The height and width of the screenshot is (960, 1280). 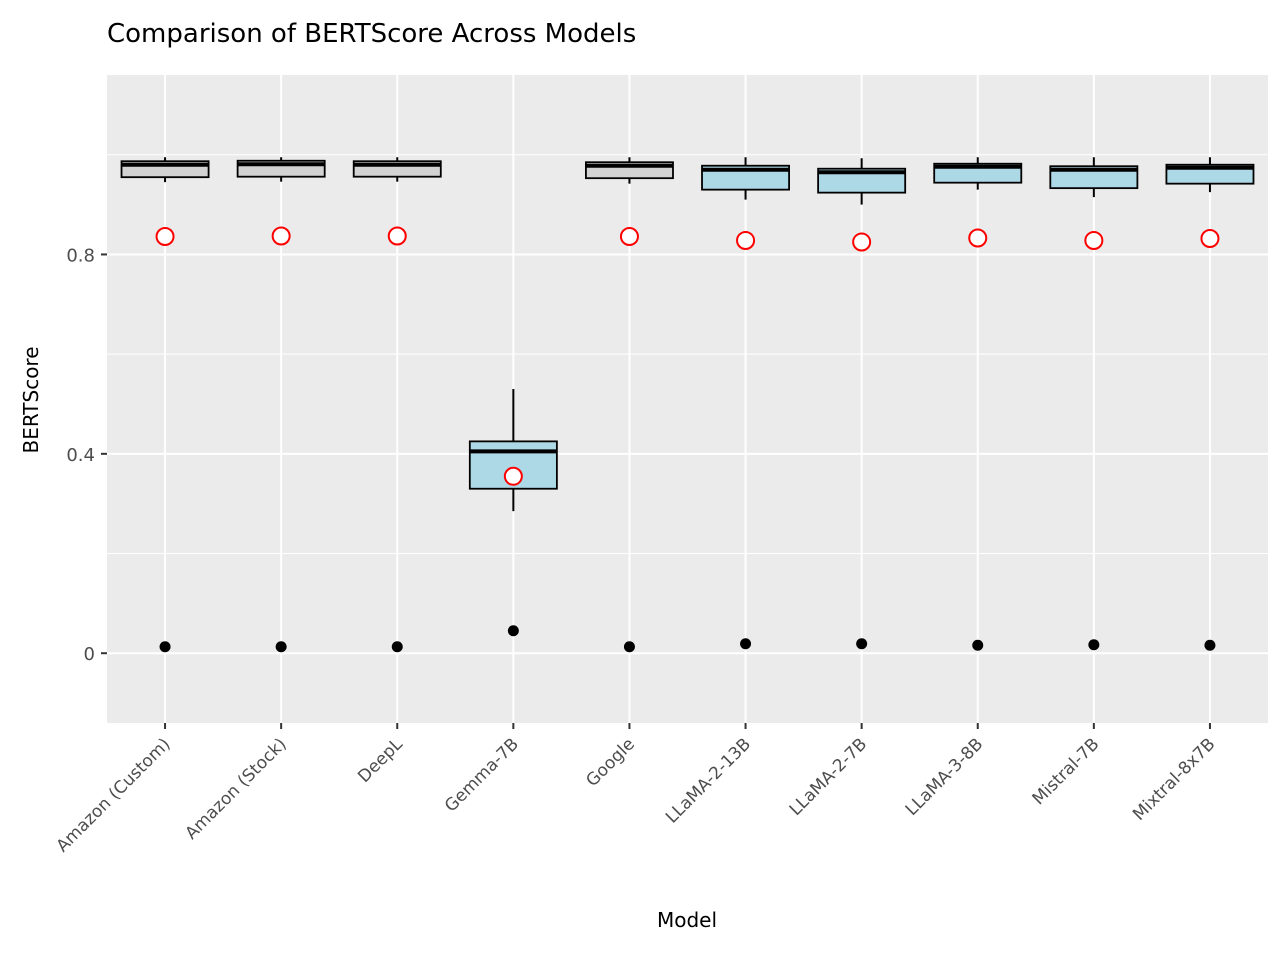 What do you see at coordinates (31, 399) in the screenshot?
I see `y-axis-label: BERTScore` at bounding box center [31, 399].